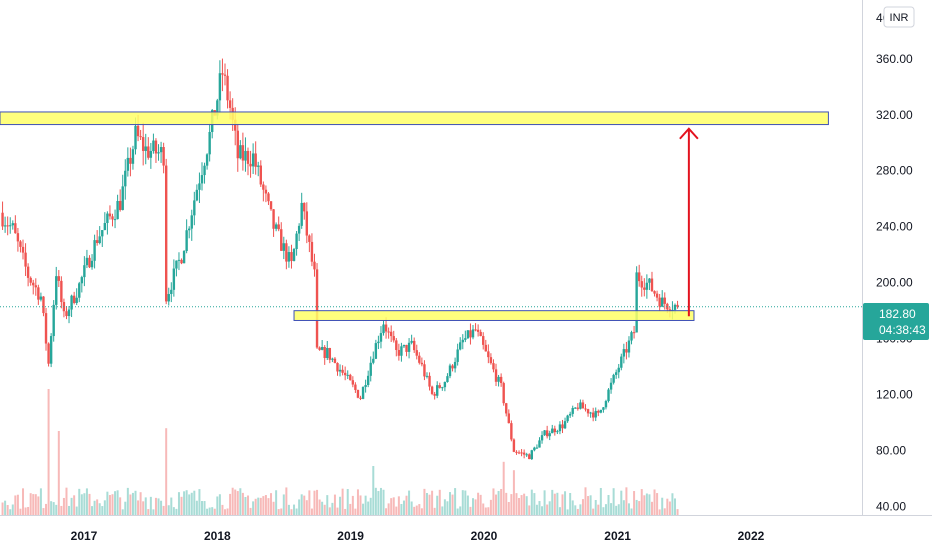  Describe the element at coordinates (689, 222) in the screenshot. I see `target-arrow` at that location.